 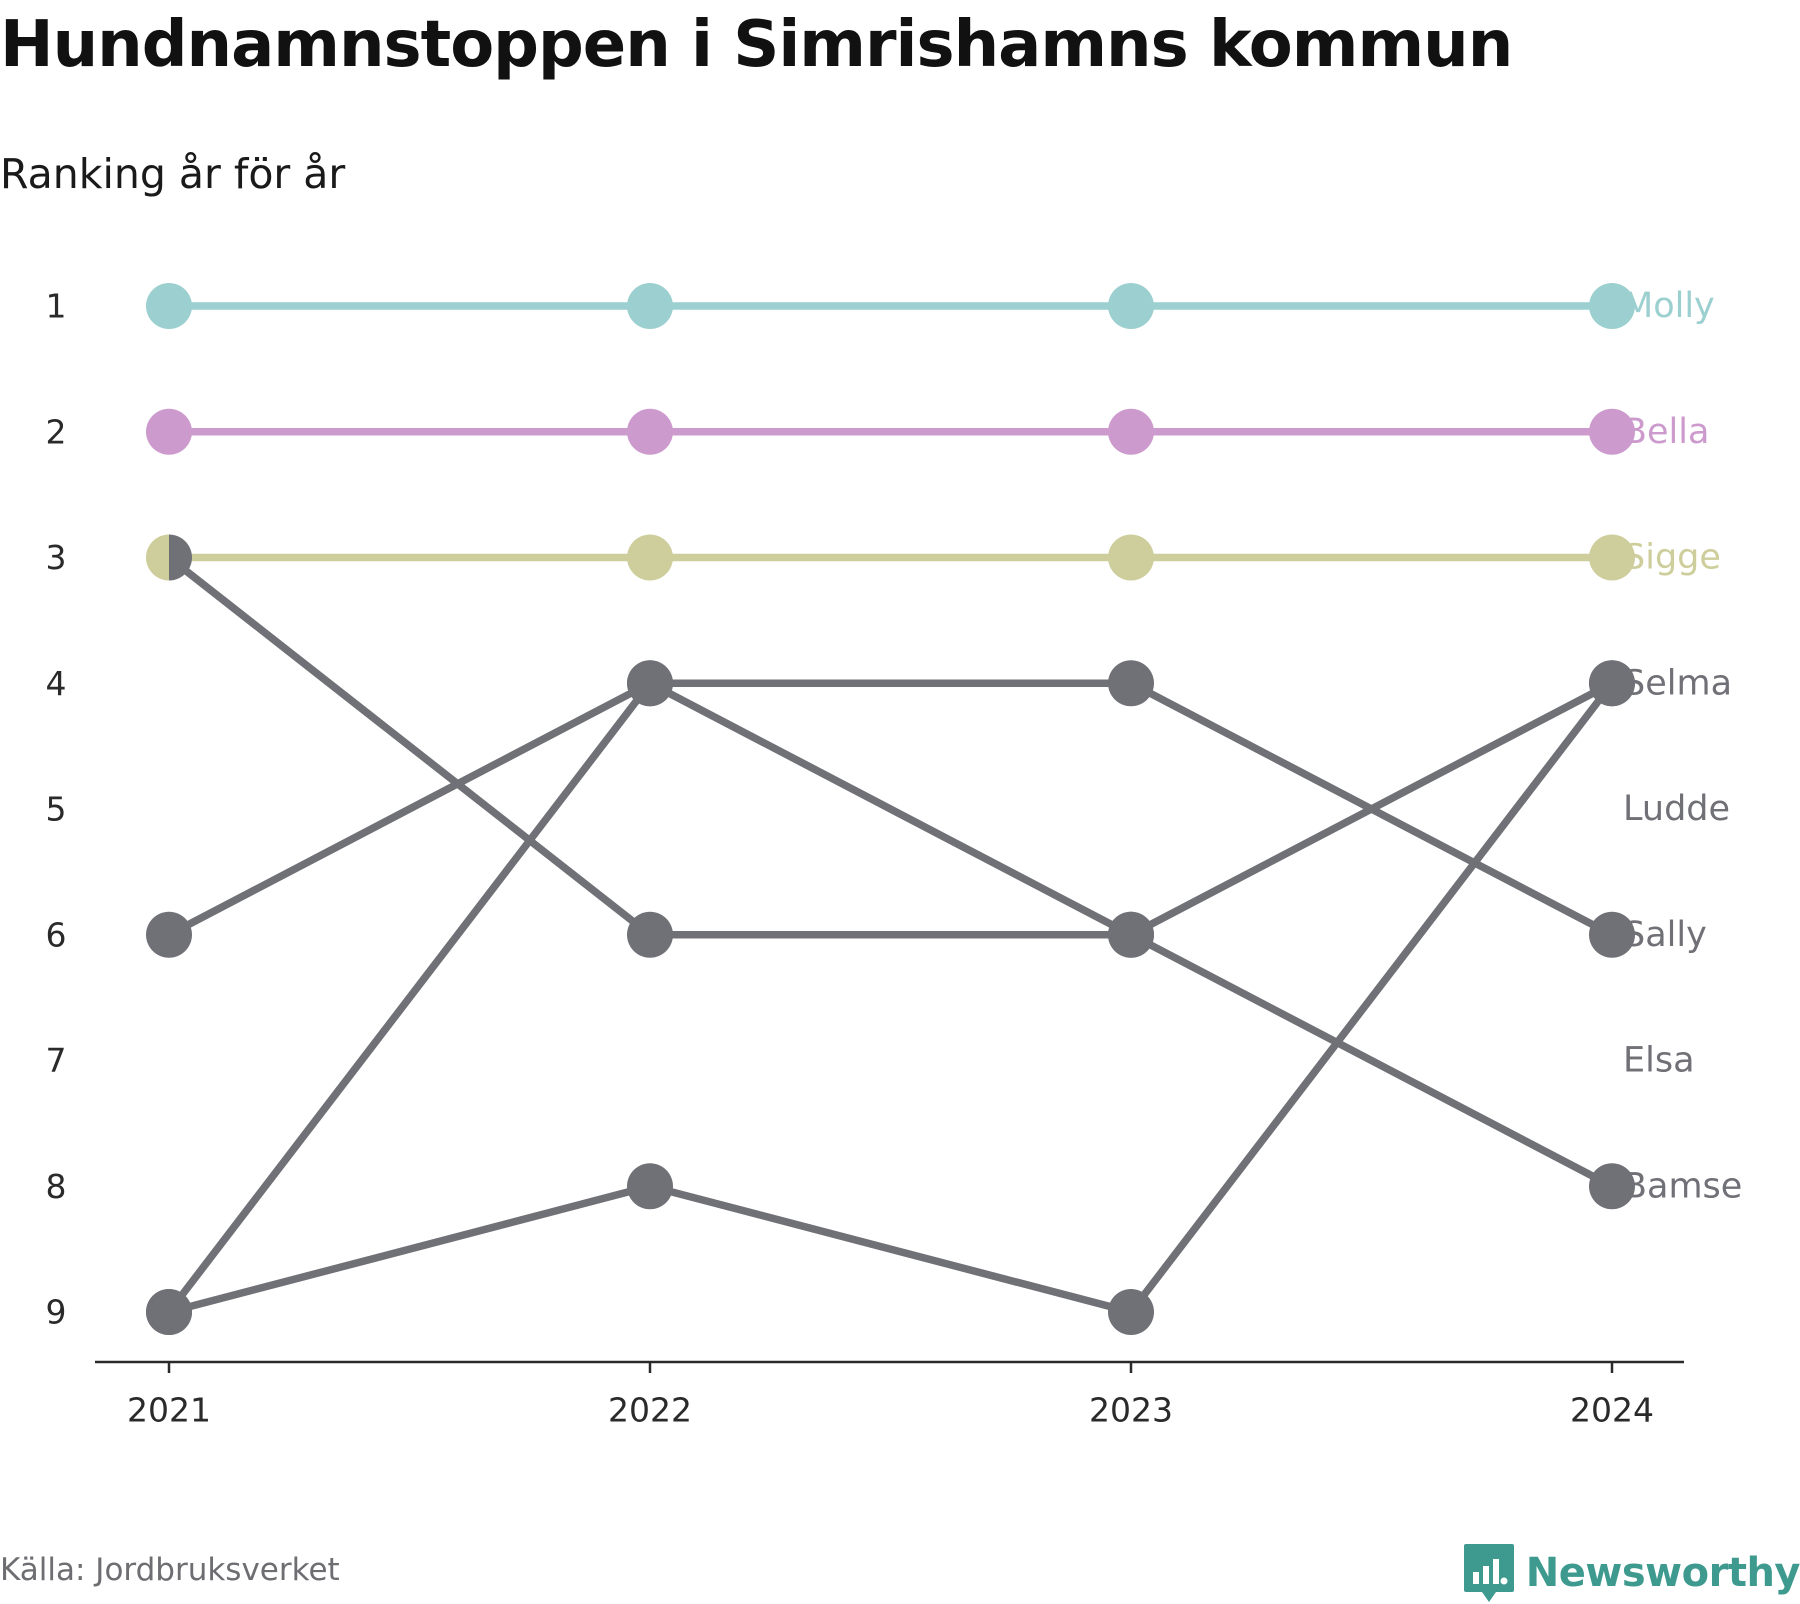 What do you see at coordinates (1682, 746) in the screenshot?
I see `end-labels: Molly Bella Sigge Selma Ludde Sally Elsa Bamse` at bounding box center [1682, 746].